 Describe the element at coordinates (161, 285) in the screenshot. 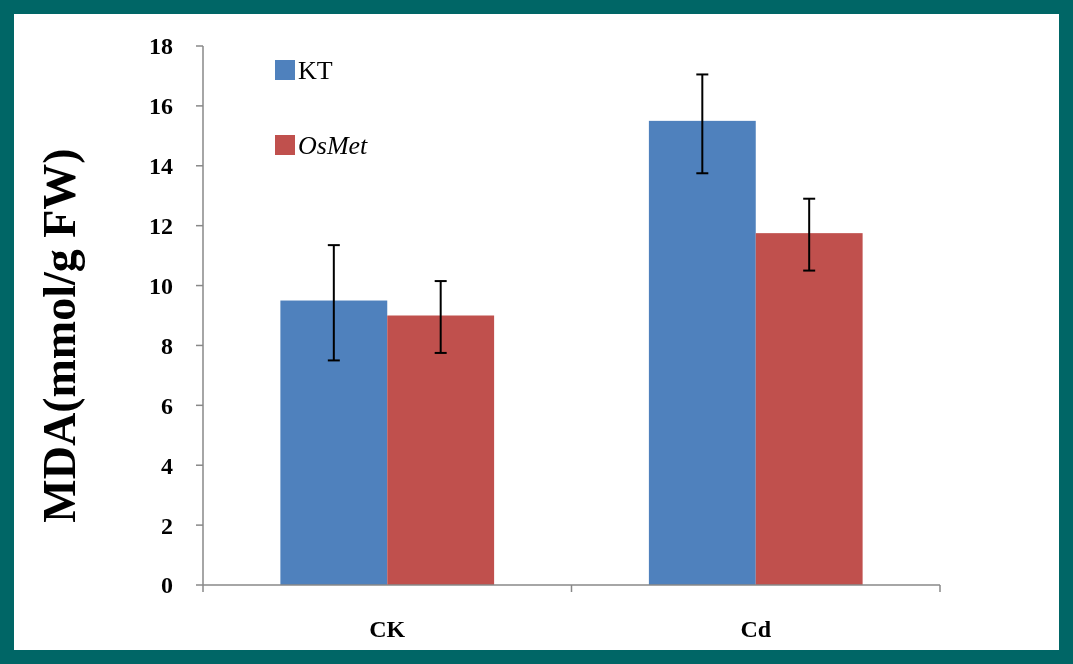

I see `y-tick-label: 10` at that location.